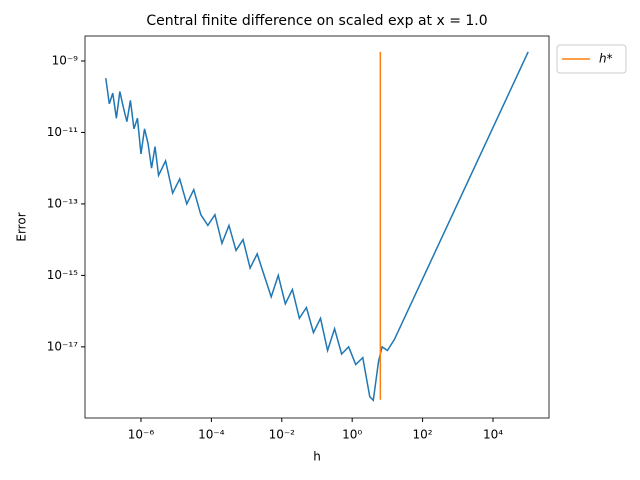  What do you see at coordinates (282, 435) in the screenshot?
I see `x-tick-label: 10⁻²` at bounding box center [282, 435].